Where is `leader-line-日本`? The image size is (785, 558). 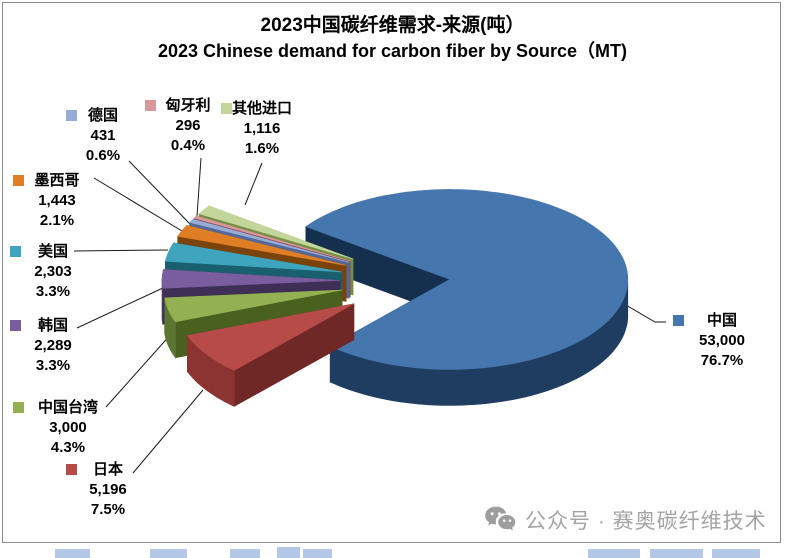
leader-line-日本 is located at coordinates (168, 431).